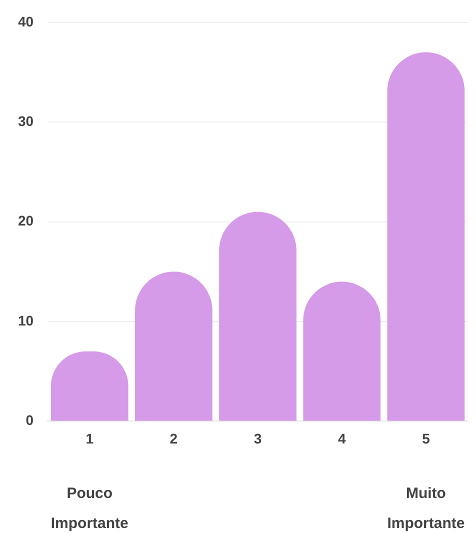 The width and height of the screenshot is (476, 538). I want to click on text: Pouco Importante, so click(89, 508).